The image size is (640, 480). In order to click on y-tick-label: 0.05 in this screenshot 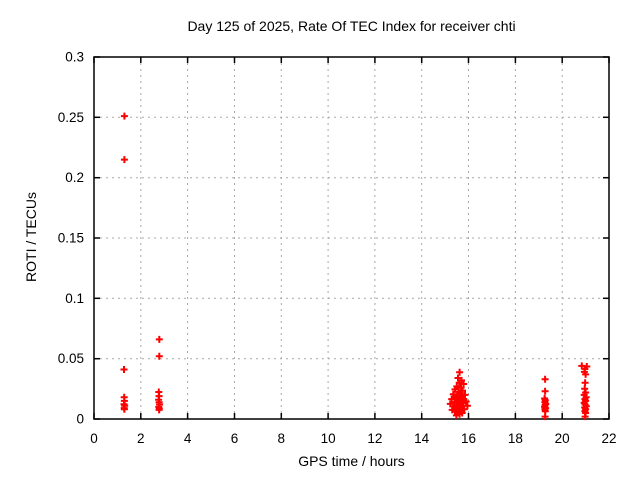, I will do `click(71, 358)`.